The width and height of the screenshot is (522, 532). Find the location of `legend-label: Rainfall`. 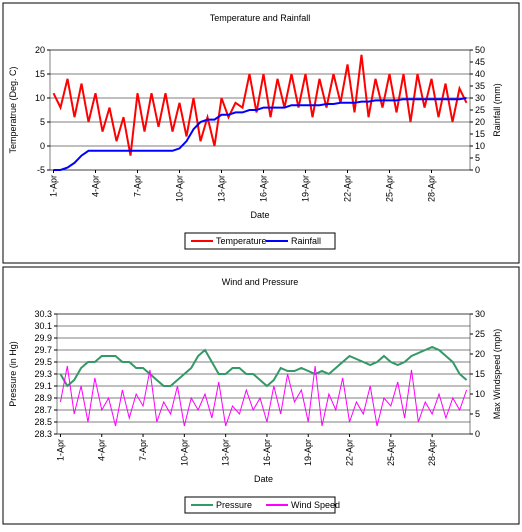

legend-label: Rainfall is located at coordinates (306, 241).